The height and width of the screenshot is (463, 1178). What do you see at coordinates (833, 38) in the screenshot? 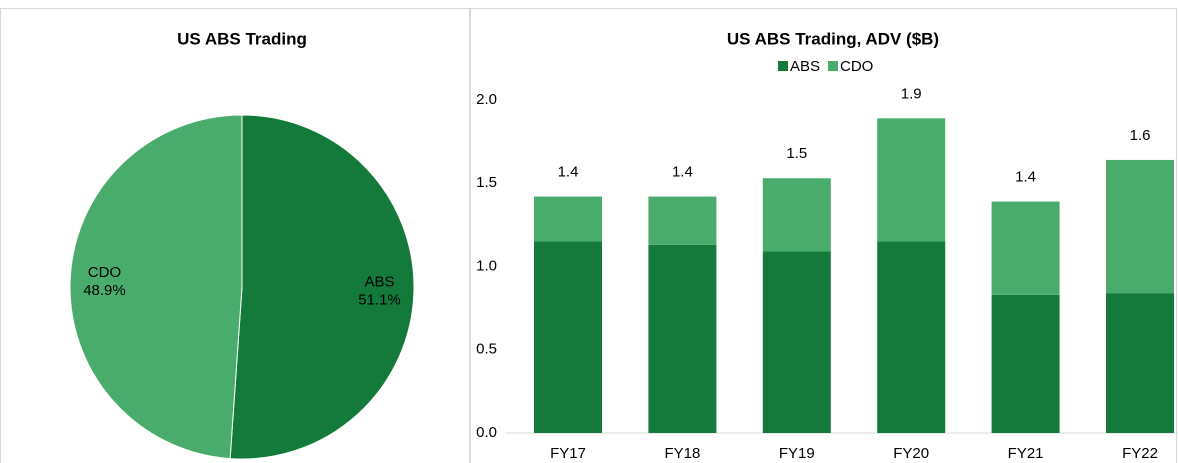
I see `bar-title: US ABS Trading, ADV ($B)` at bounding box center [833, 38].